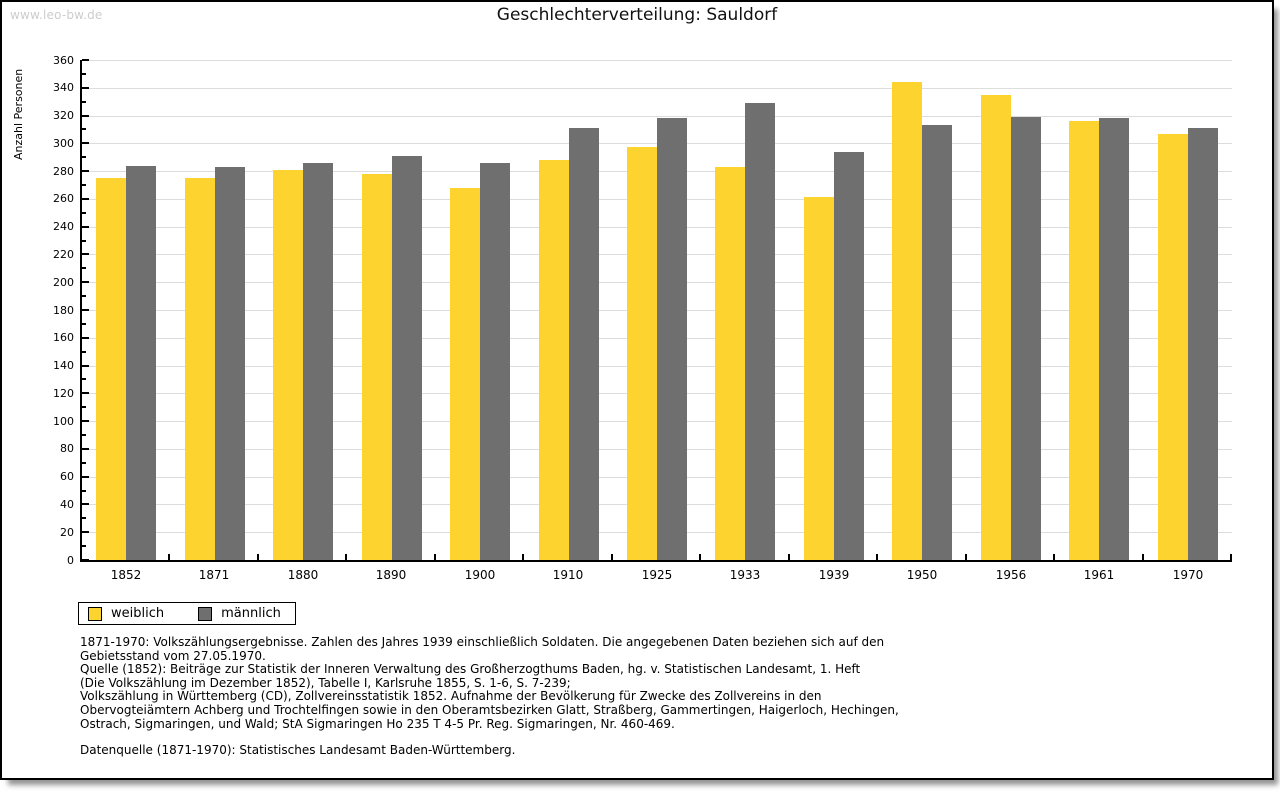 The width and height of the screenshot is (1280, 791). What do you see at coordinates (657, 575) in the screenshot?
I see `x-label-1925: 1925` at bounding box center [657, 575].